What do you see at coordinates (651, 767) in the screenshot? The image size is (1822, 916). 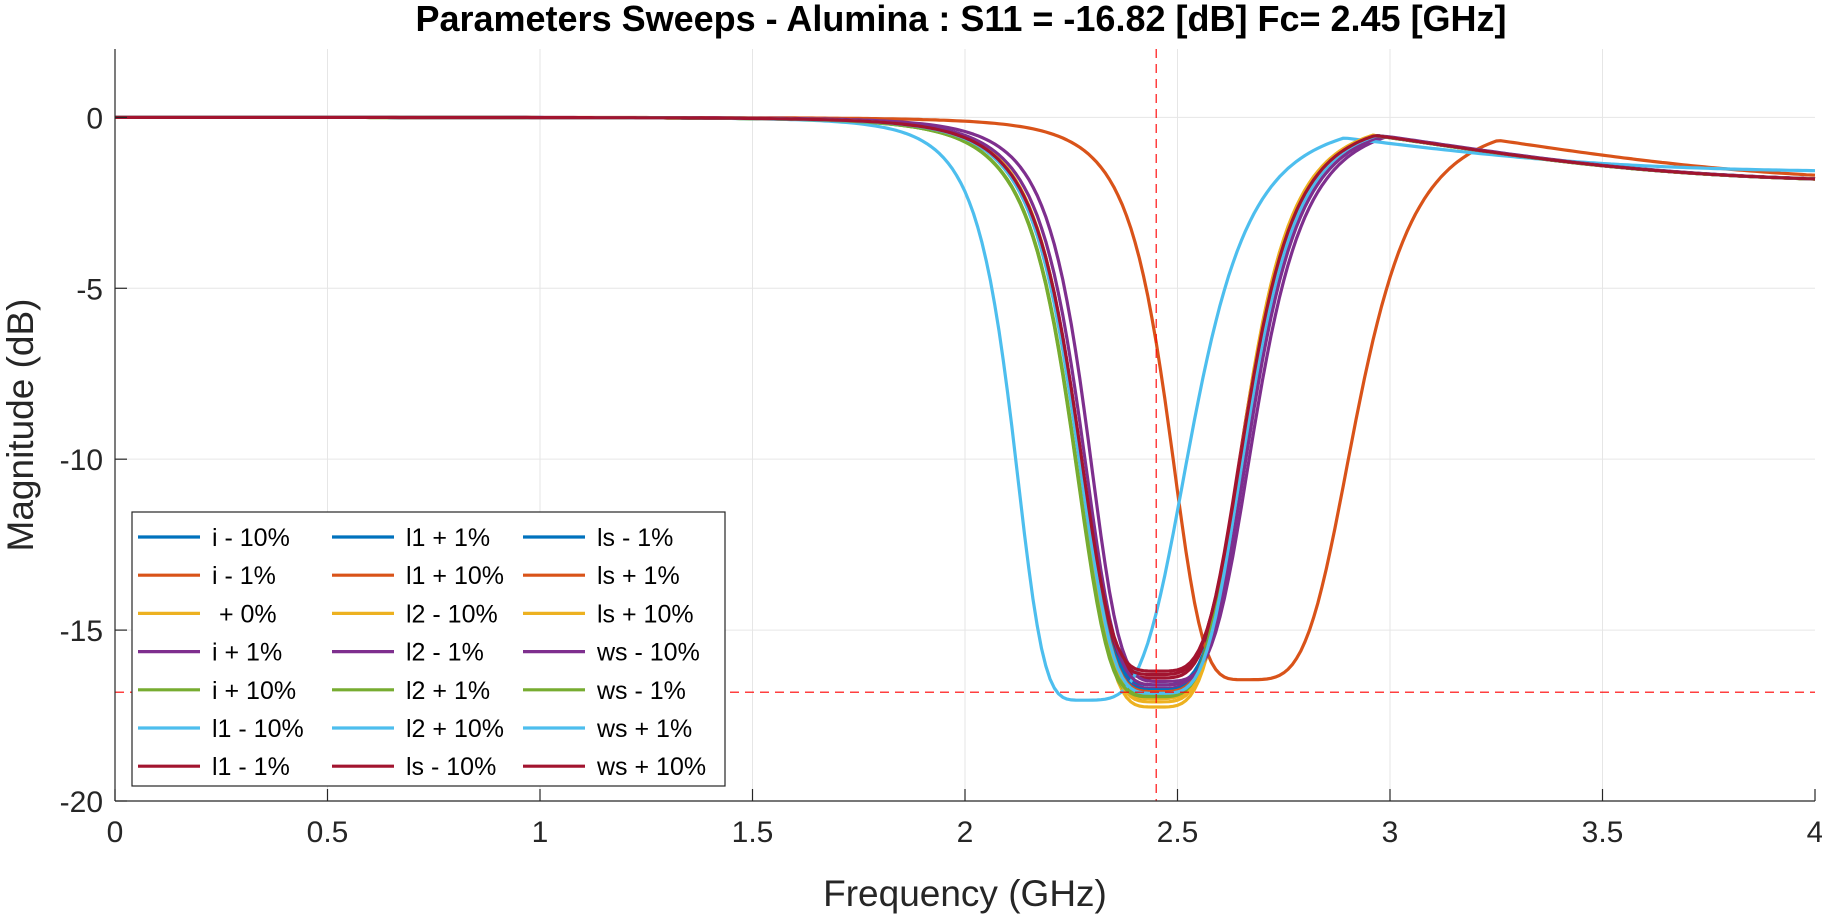 I see `legend-label: ws + 10%` at bounding box center [651, 767].